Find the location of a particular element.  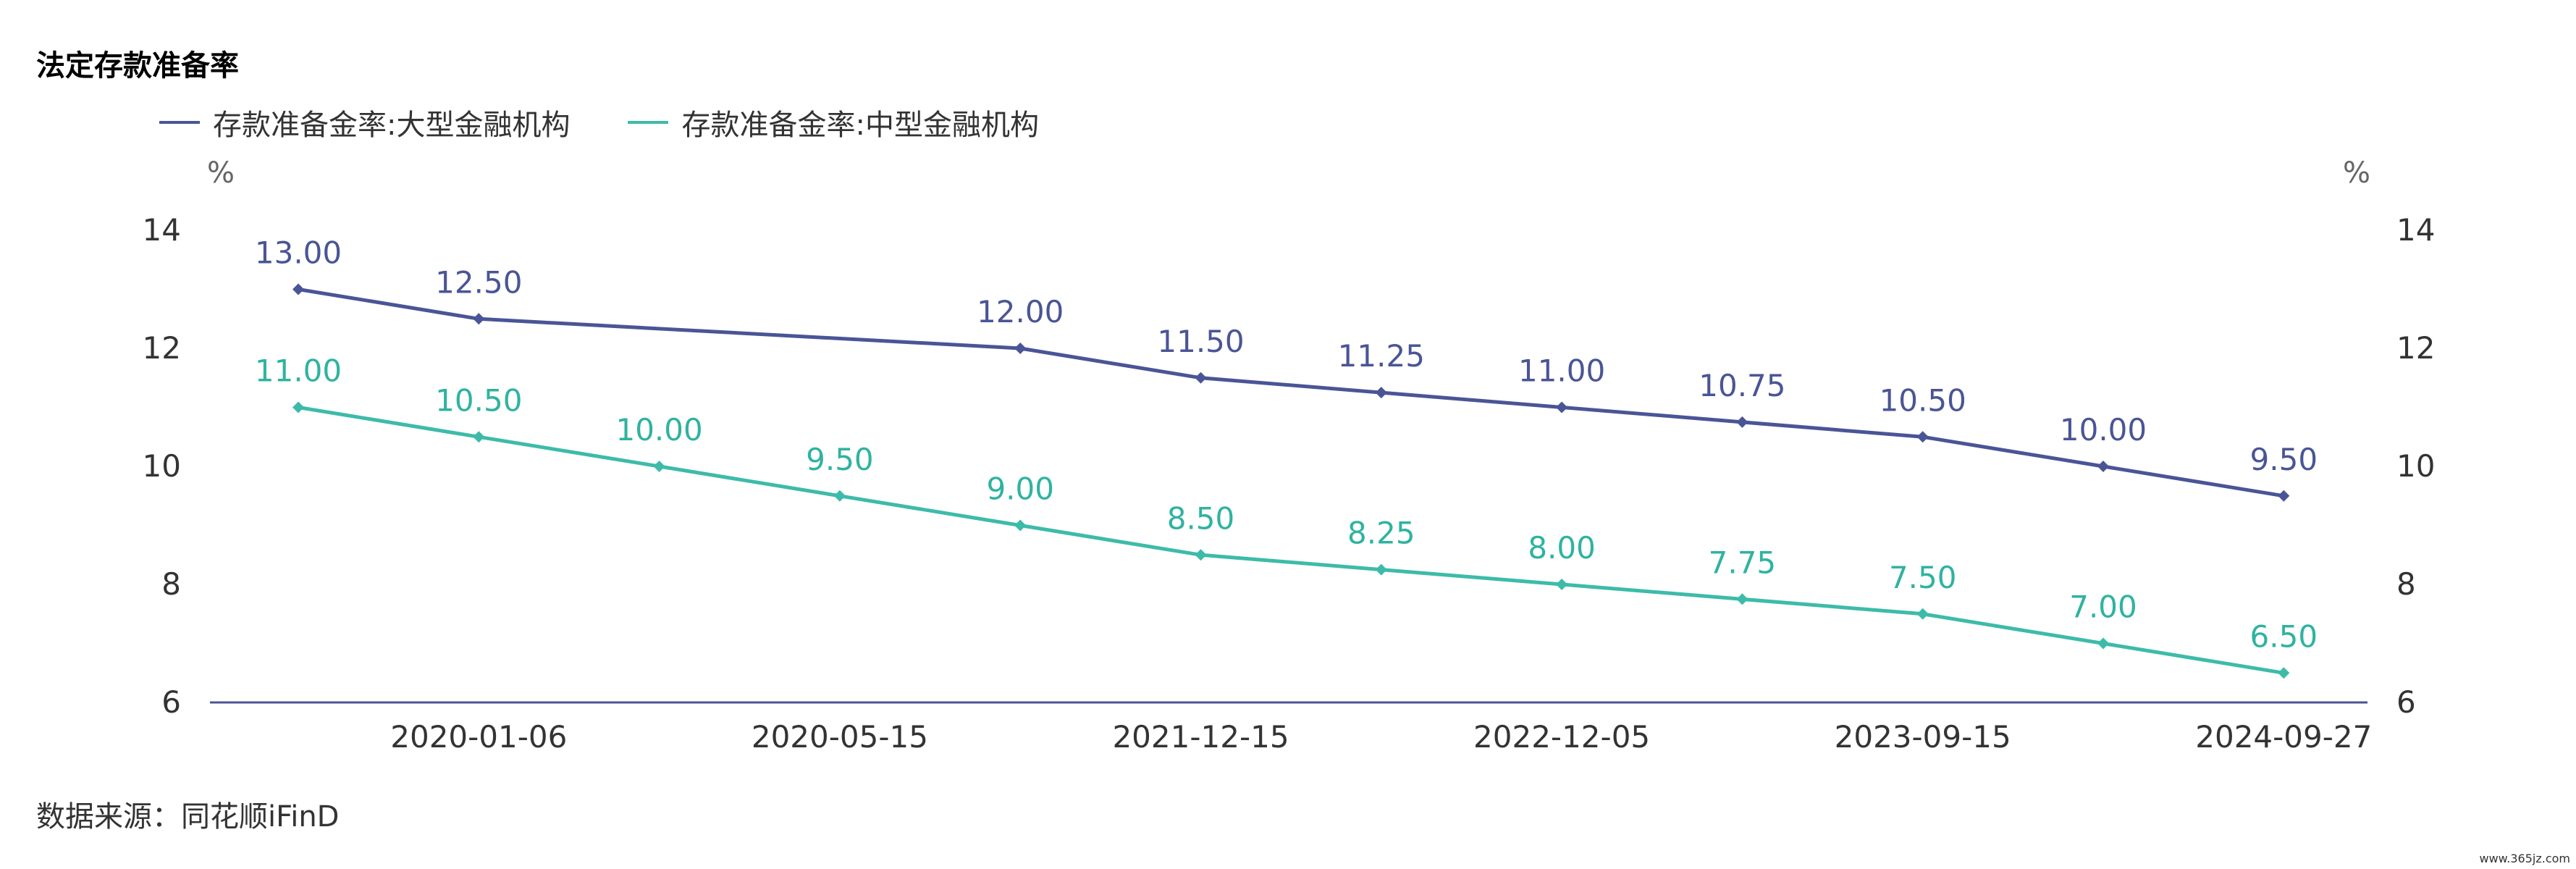

data-label: 11.50 is located at coordinates (1200, 341).